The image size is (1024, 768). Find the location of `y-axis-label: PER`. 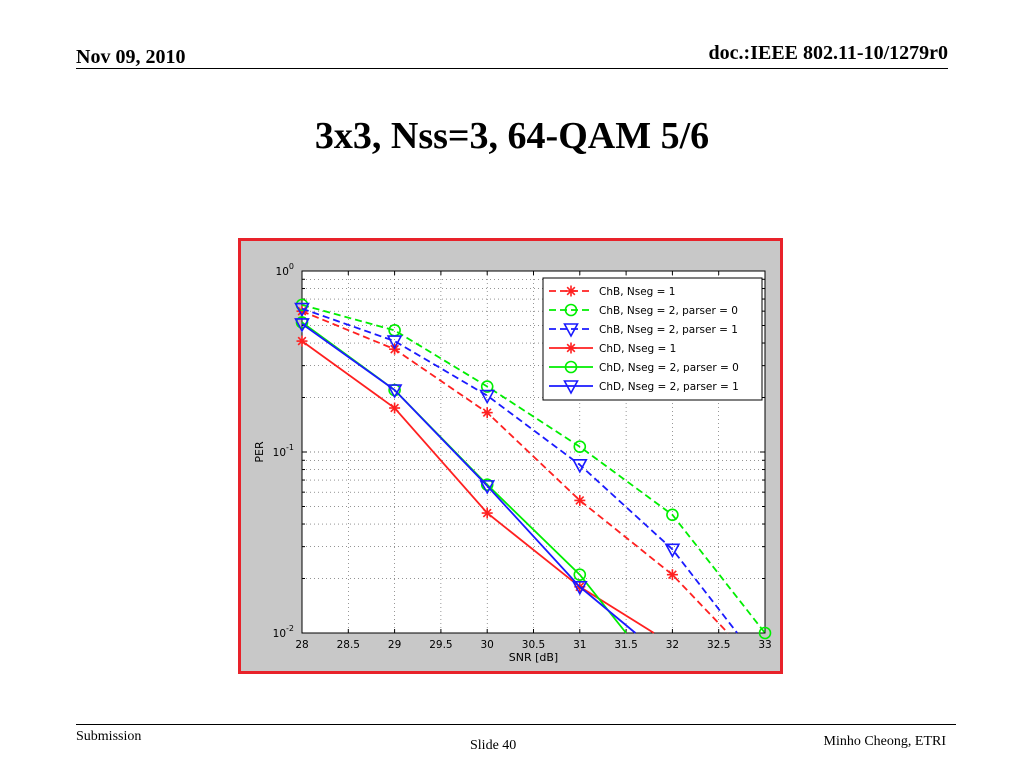

y-axis-label: PER is located at coordinates (259, 452).